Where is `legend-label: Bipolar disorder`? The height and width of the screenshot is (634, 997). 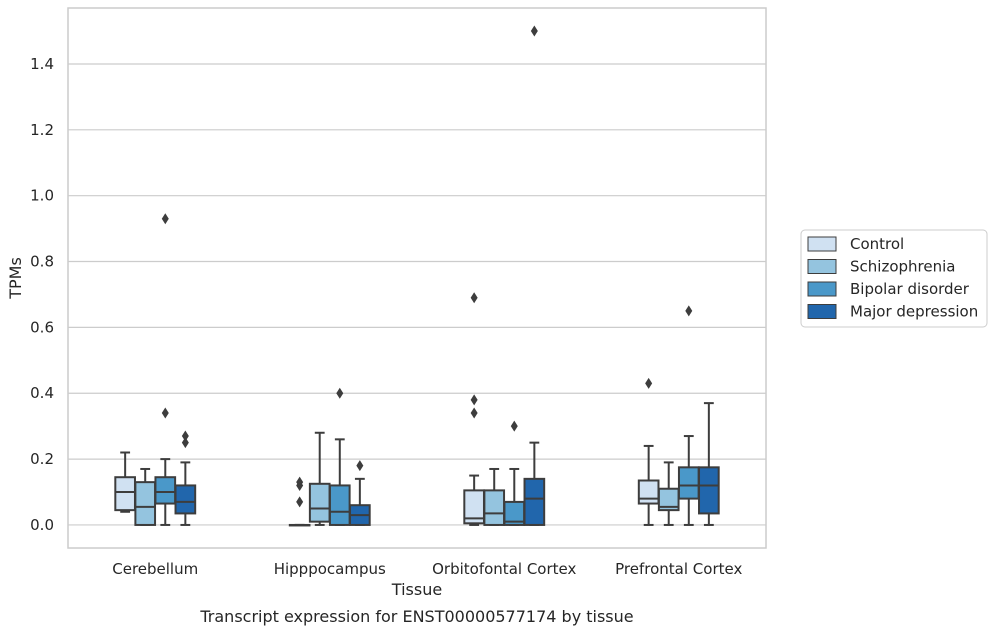 legend-label: Bipolar disorder is located at coordinates (910, 289).